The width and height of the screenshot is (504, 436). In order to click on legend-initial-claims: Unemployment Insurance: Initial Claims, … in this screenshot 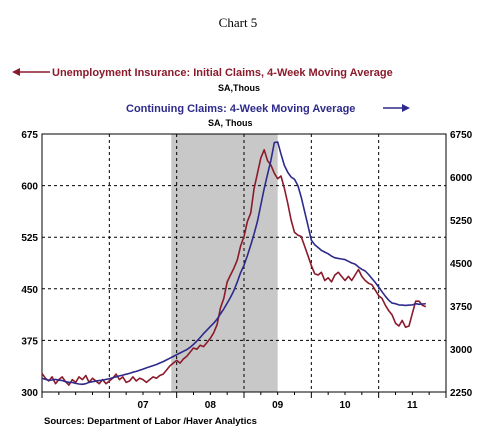, I will do `click(202, 80)`.